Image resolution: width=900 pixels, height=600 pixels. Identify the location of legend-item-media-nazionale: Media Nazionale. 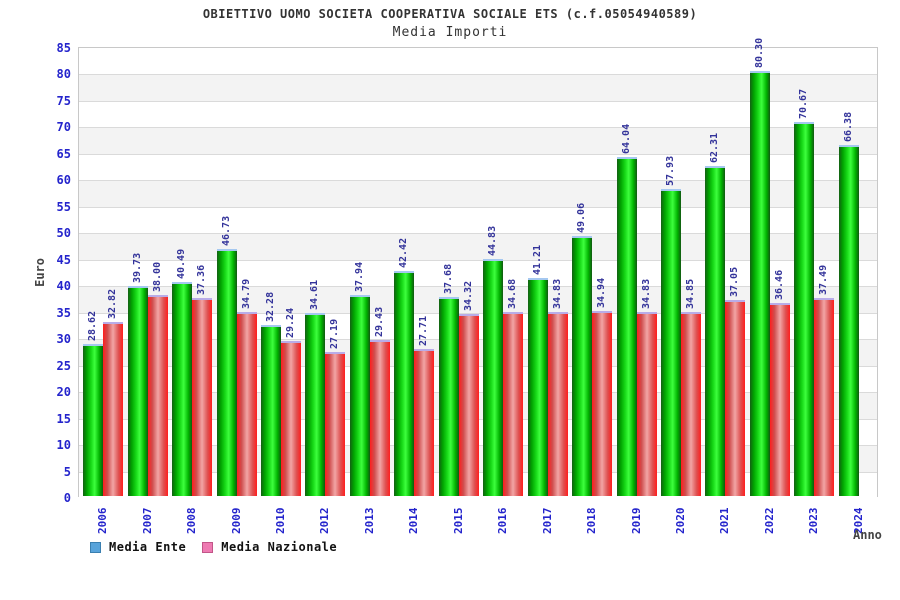
(269, 547).